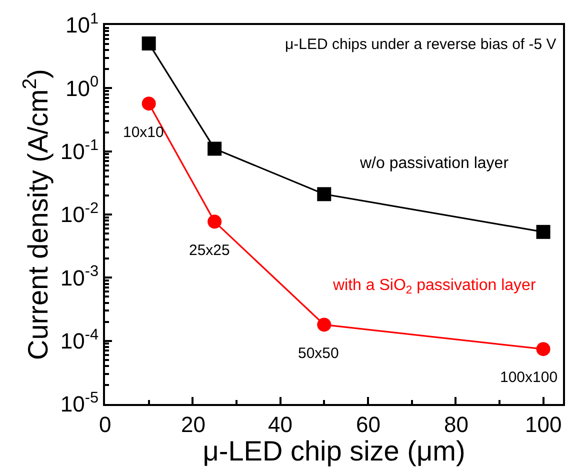 The height and width of the screenshot is (472, 575). What do you see at coordinates (79, 214) in the screenshot?
I see `y-tick-label: 10$^{-2}$` at bounding box center [79, 214].